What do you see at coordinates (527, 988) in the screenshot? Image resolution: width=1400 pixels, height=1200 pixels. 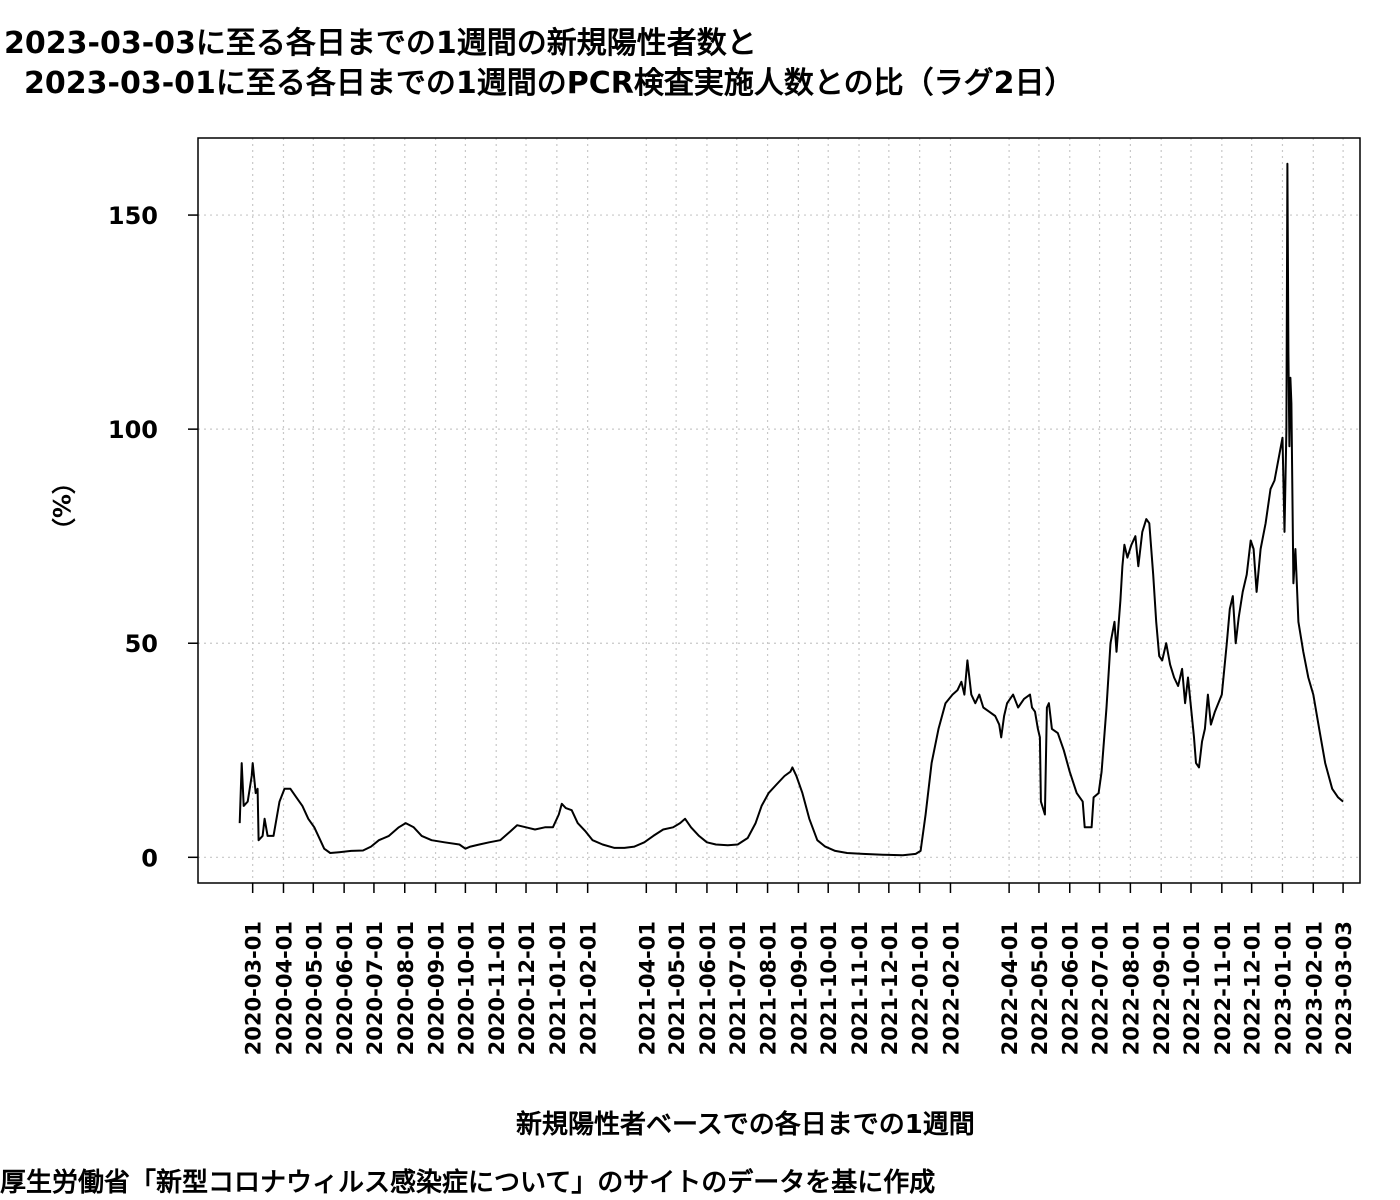 I see `x-tick-label: 2020-12-01` at bounding box center [527, 988].